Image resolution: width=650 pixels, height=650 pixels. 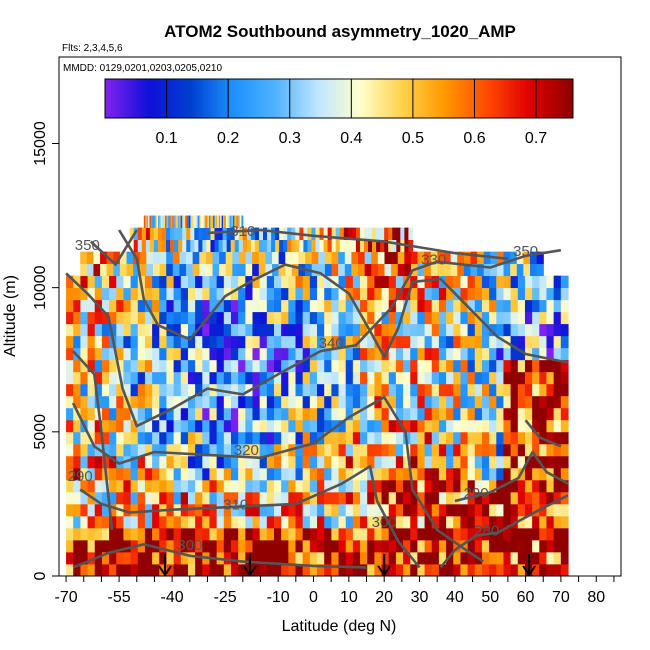 What do you see at coordinates (476, 493) in the screenshot?
I see `contour-label: 290` at bounding box center [476, 493].